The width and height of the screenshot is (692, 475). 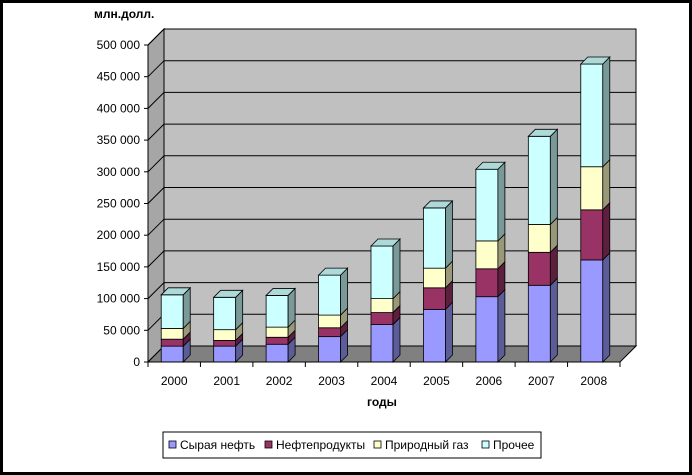 I want to click on bar-stack-2006, so click(x=490, y=262).